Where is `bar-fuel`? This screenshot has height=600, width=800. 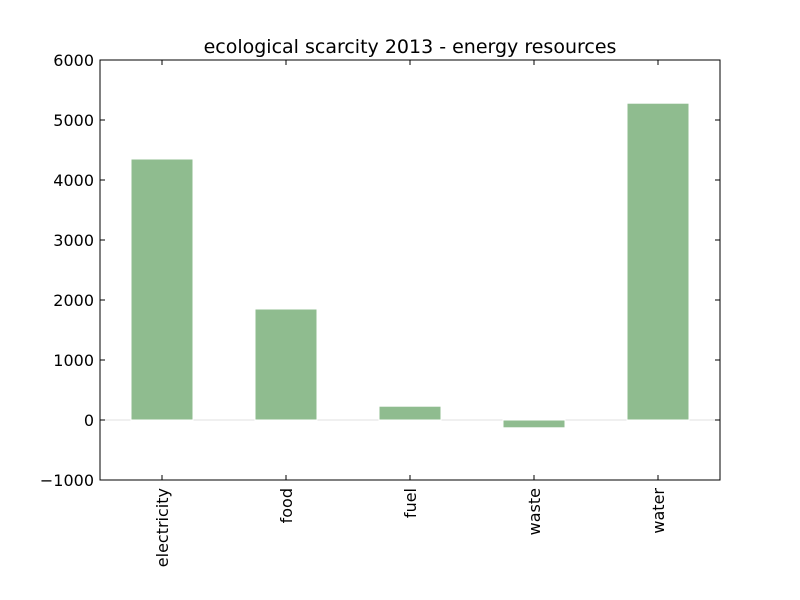 bar-fuel is located at coordinates (410, 413).